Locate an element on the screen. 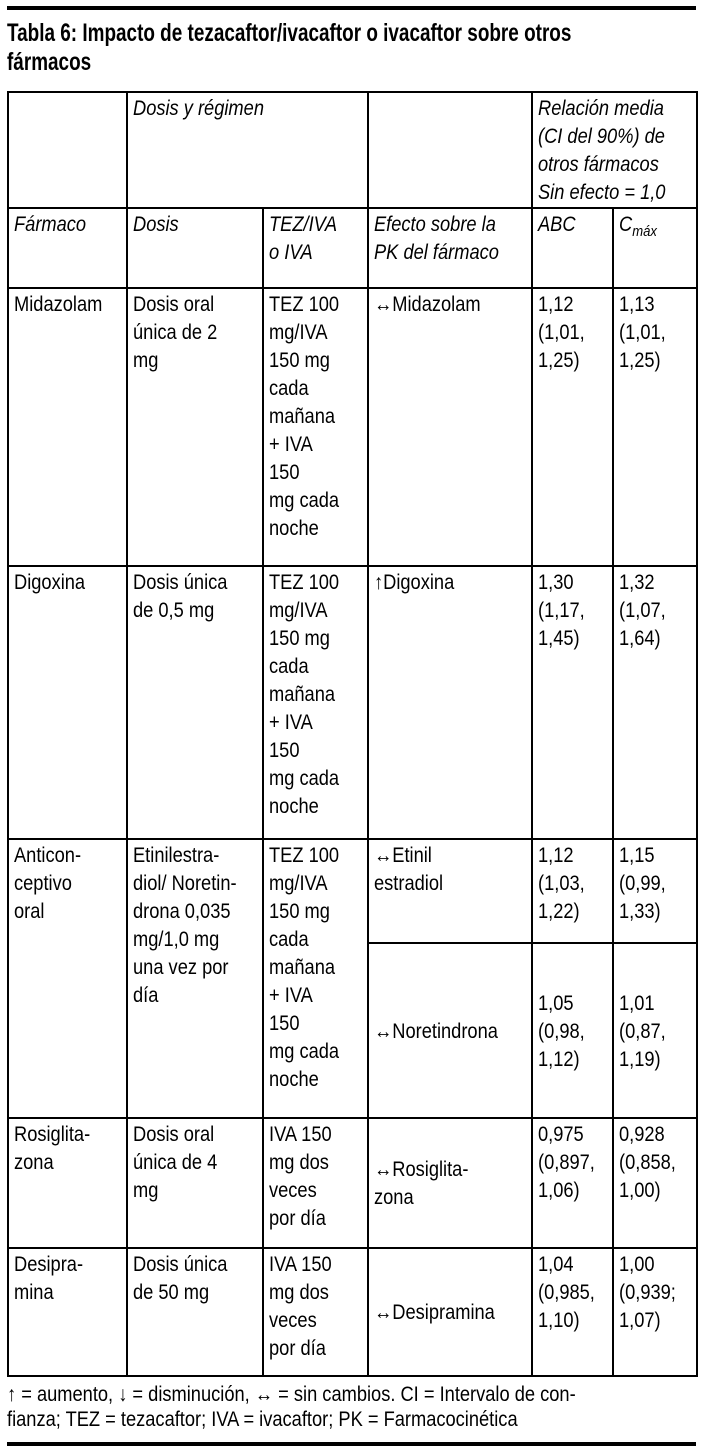 This screenshot has width=704, height=1449. dosis-text: Dosis única de 0,5 mg is located at coordinates (180, 596).